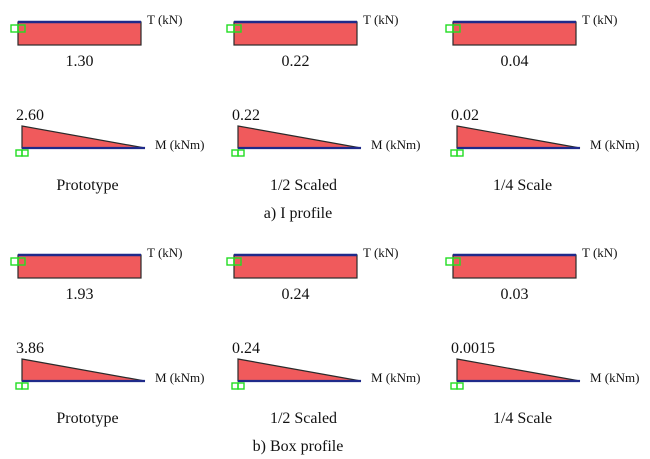  What do you see at coordinates (296, 294) in the screenshot?
I see `shear-value-label: 0.24` at bounding box center [296, 294].